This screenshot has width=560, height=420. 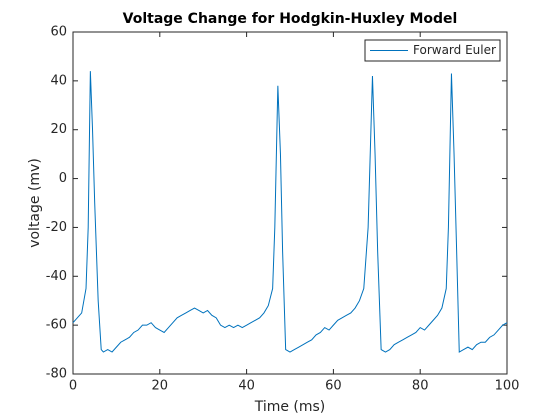 I want to click on x-tick-label: 40, so click(x=246, y=386).